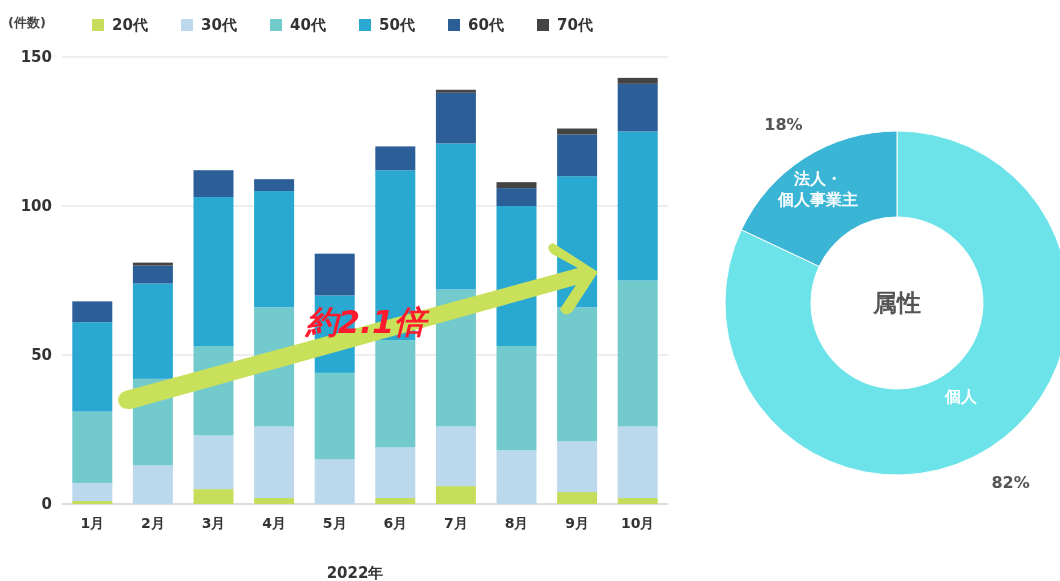 Image resolution: width=1060 pixels, height=581 pixels. I want to click on y-tick-label: 50, so click(41, 355).